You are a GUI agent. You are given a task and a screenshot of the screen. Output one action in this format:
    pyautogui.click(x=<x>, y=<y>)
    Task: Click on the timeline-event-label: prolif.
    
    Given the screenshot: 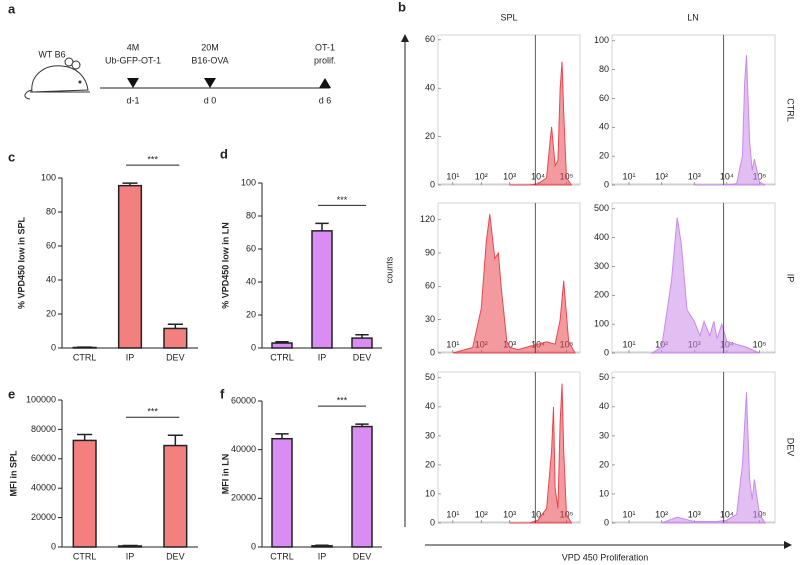 What is the action you would take?
    pyautogui.click(x=325, y=60)
    